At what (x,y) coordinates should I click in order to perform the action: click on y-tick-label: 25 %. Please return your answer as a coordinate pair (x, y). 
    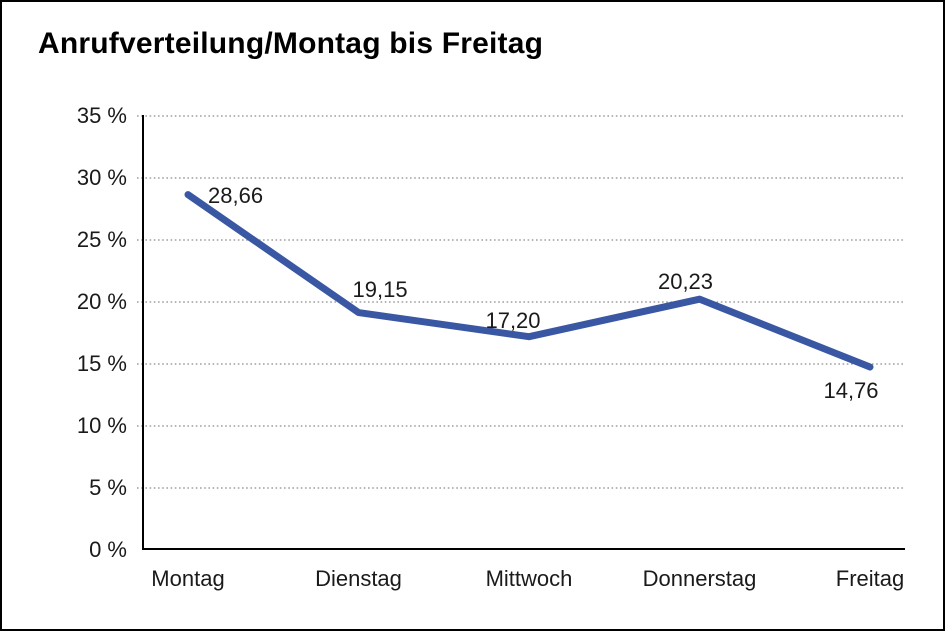
    Looking at the image, I should click on (101, 239).